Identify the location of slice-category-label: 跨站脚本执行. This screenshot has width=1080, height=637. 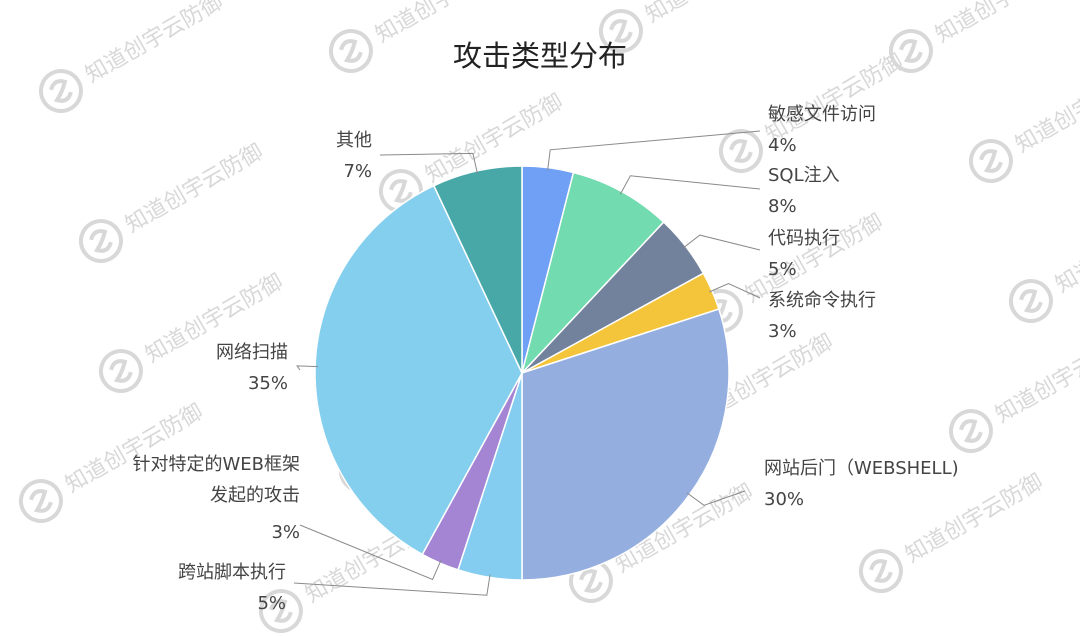
(232, 572).